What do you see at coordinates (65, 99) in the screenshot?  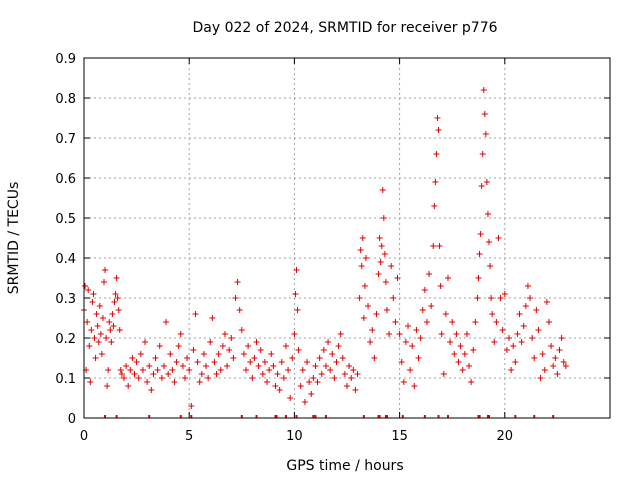 I see `y-tick-label: 0.8` at bounding box center [65, 99].